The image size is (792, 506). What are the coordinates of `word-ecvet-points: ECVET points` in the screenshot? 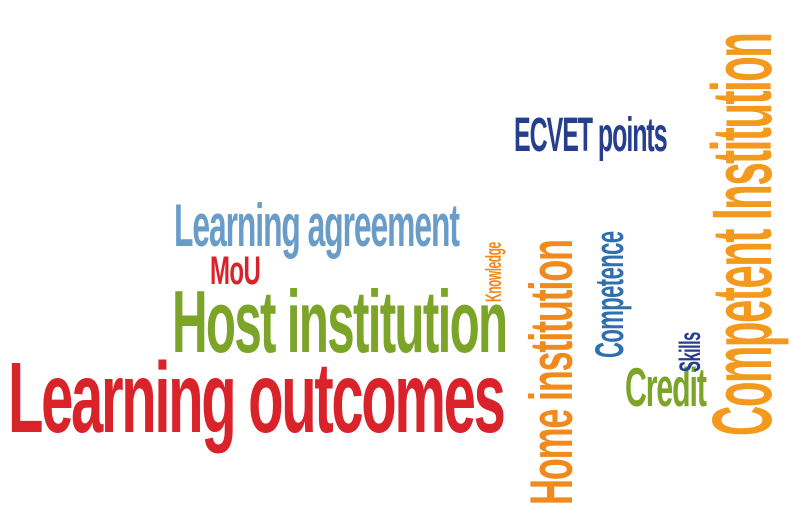 It's located at (591, 135).